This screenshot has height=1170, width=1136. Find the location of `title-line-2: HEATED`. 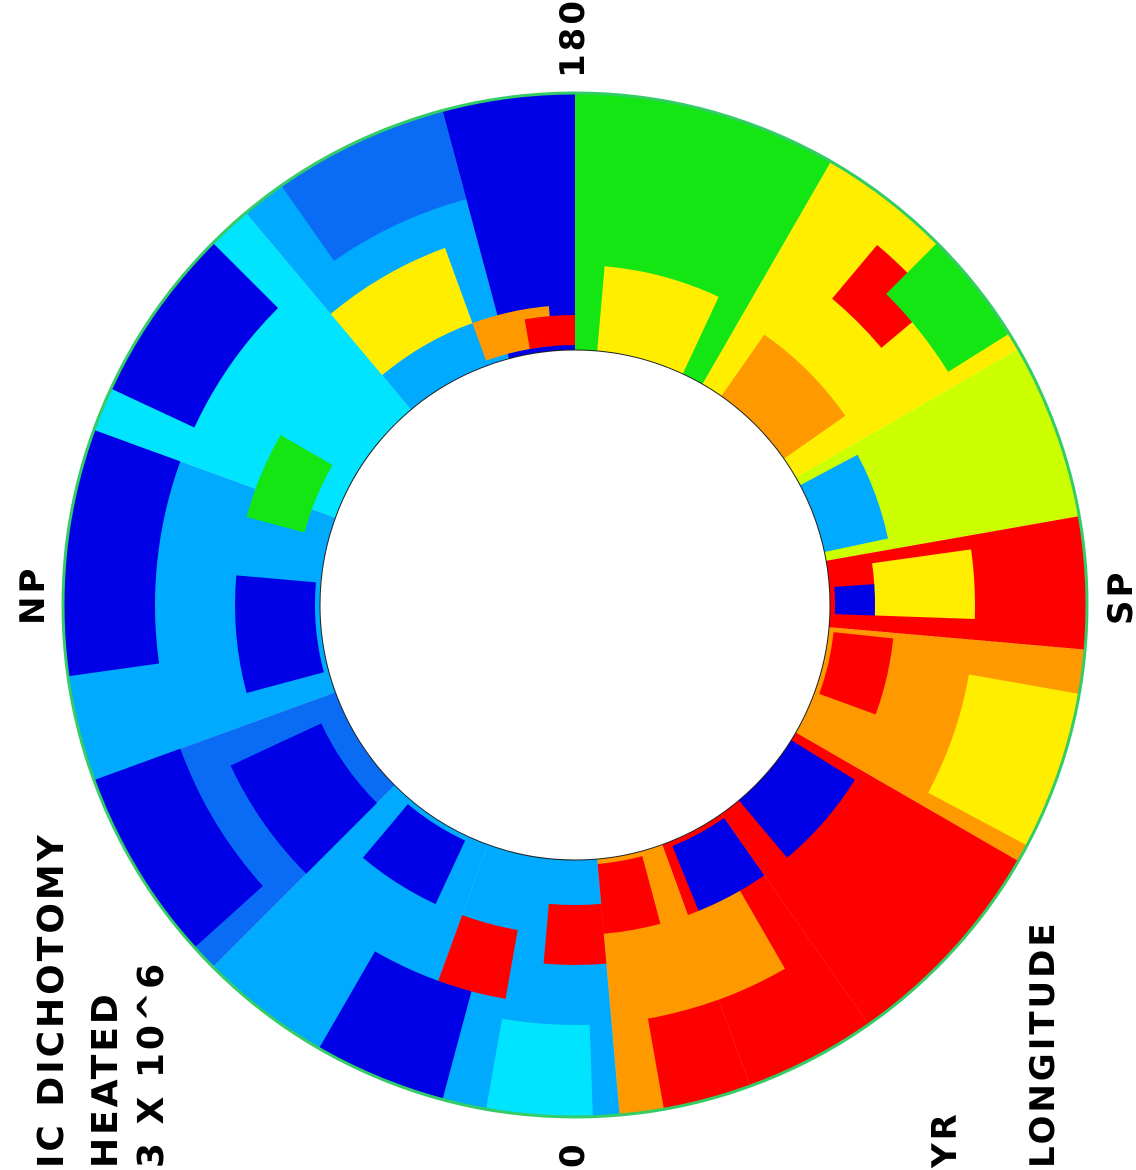

title-line-2: HEATED is located at coordinates (105, 1079).